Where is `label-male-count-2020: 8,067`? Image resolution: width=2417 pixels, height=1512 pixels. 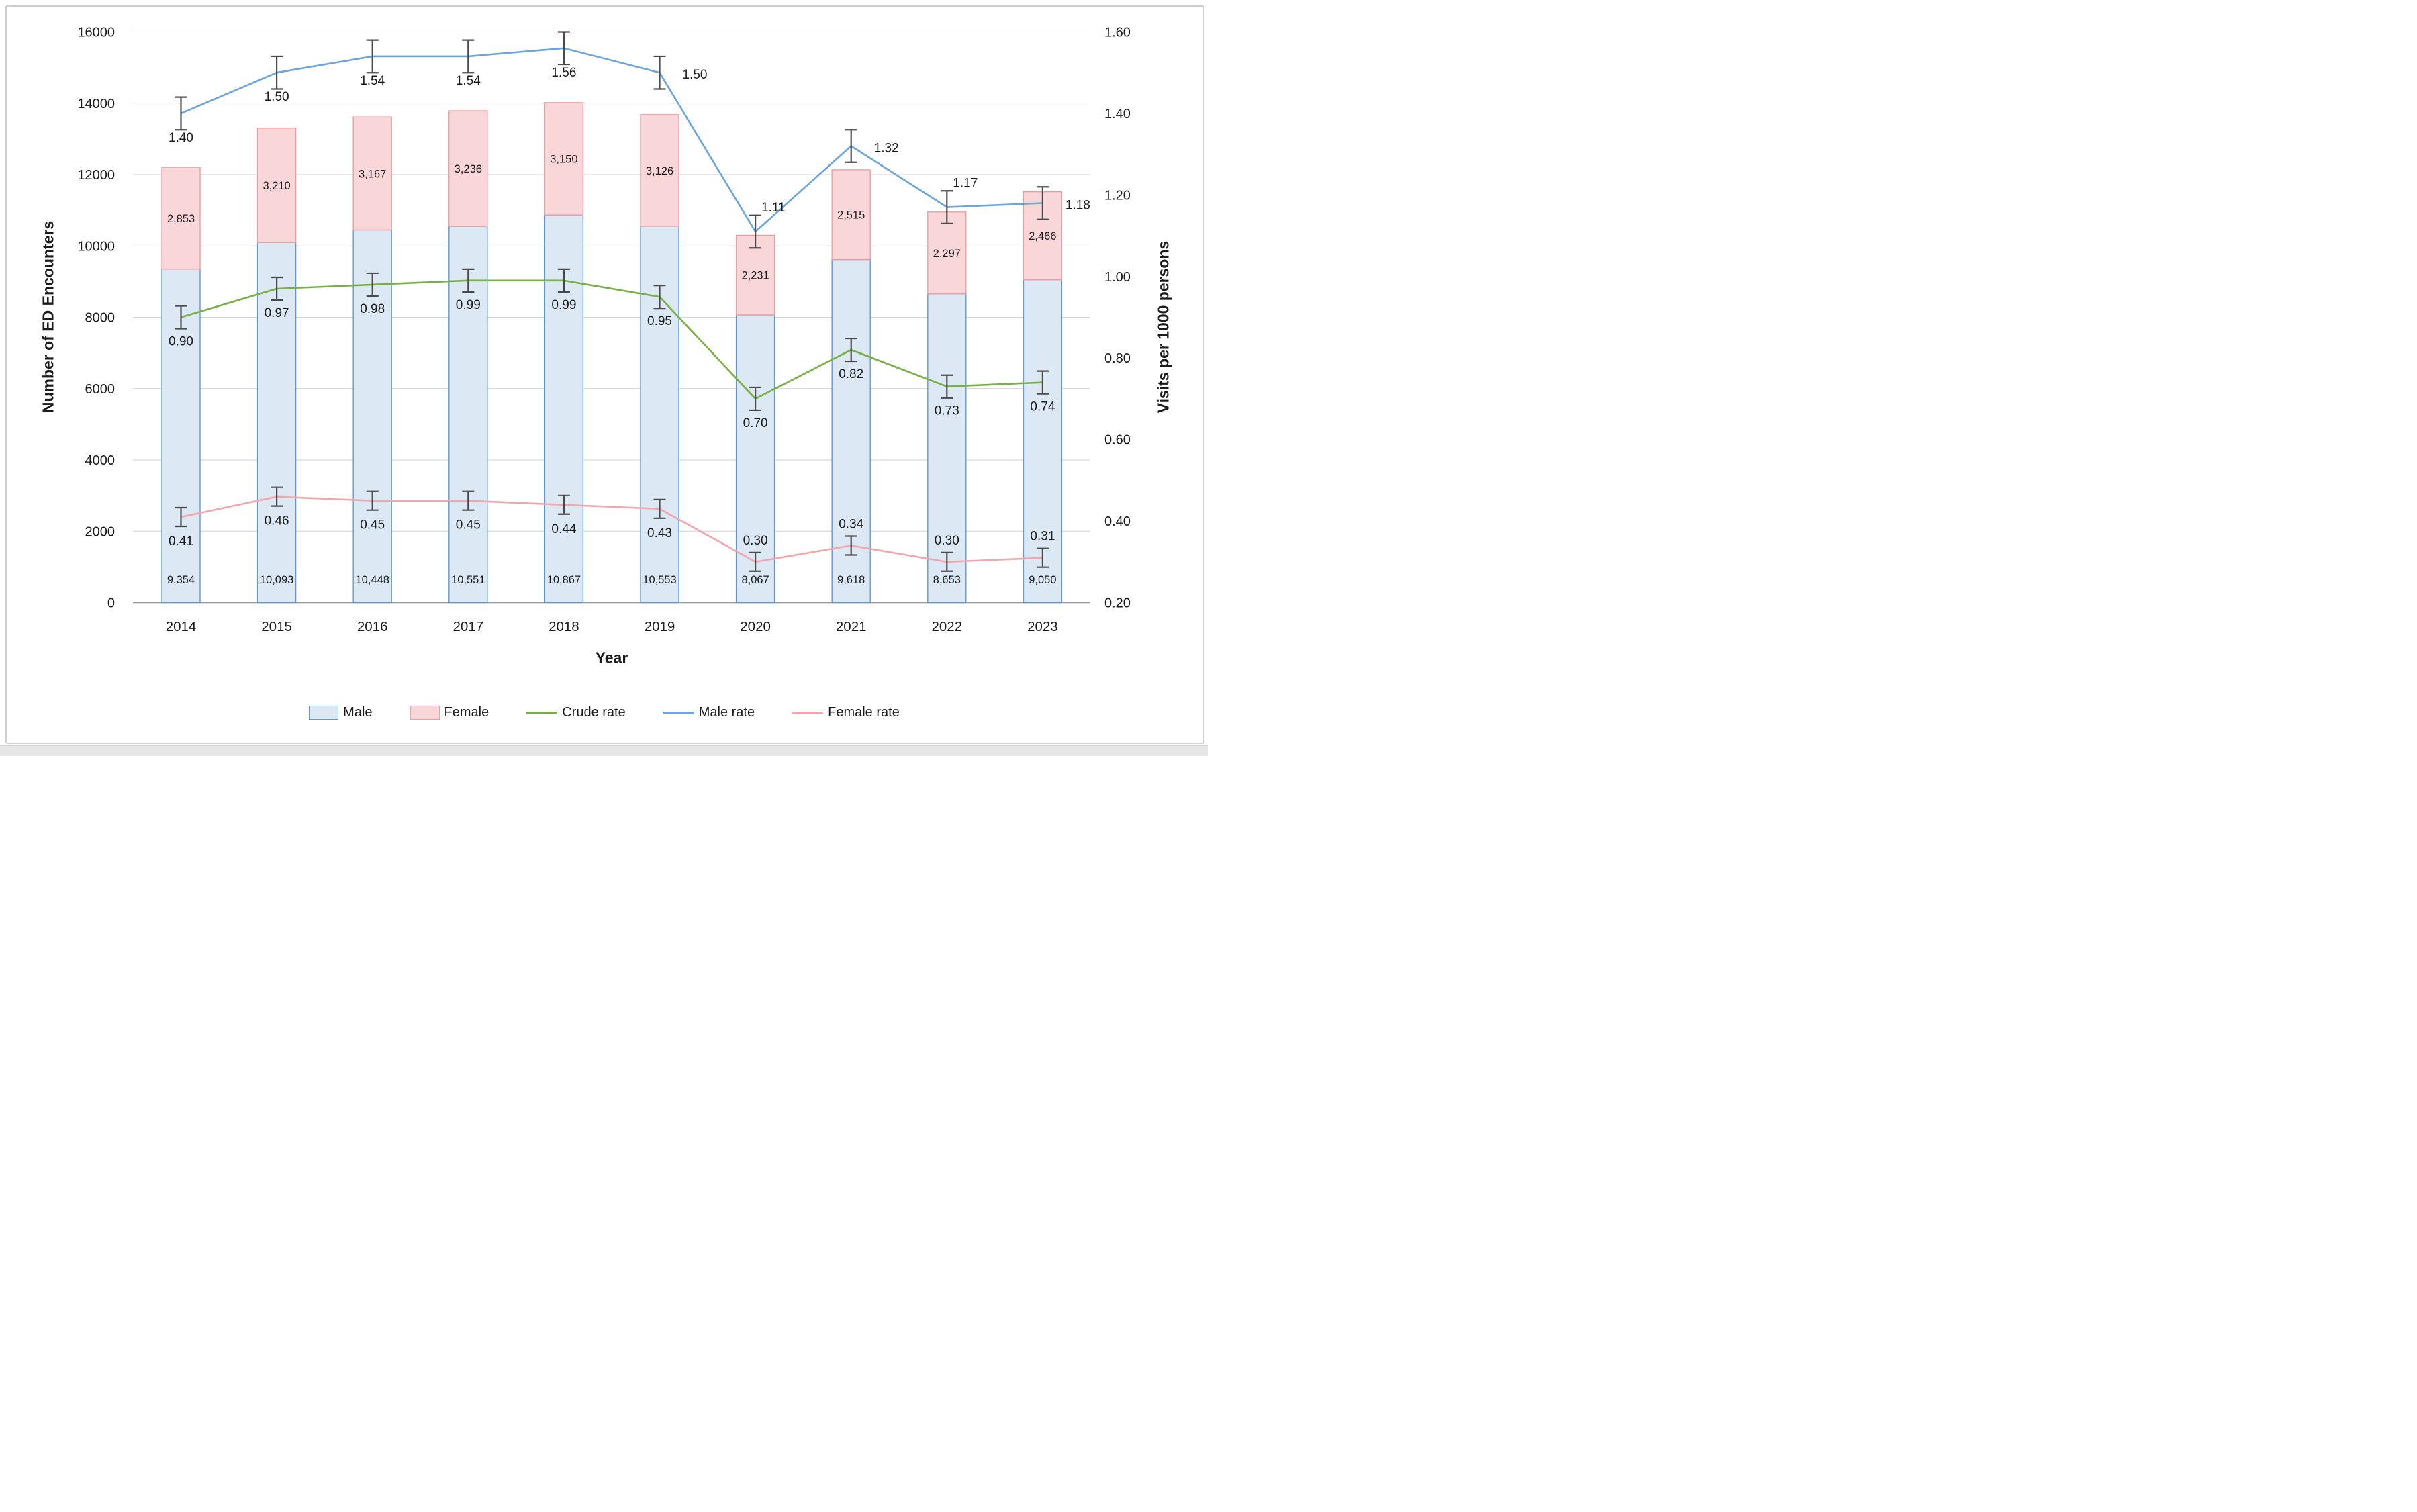
label-male-count-2020: 8,067 is located at coordinates (755, 580).